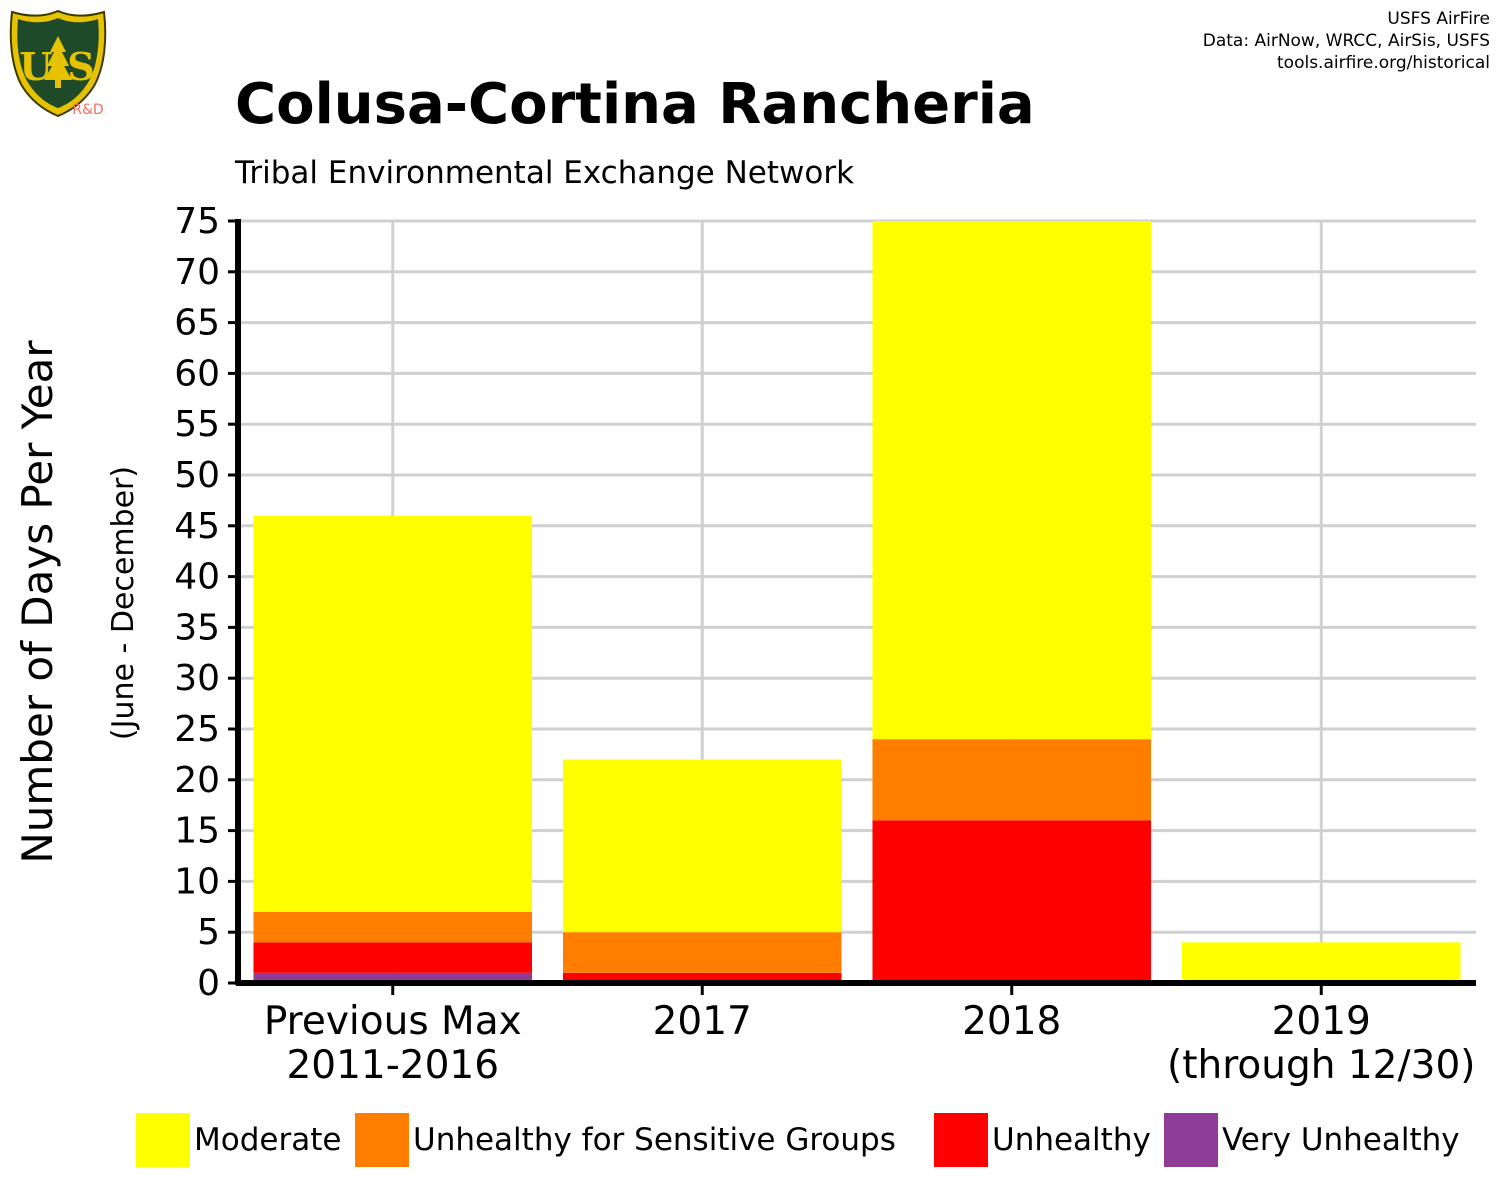 The image size is (1500, 1200). I want to click on svg-text: U, so click(35, 66).